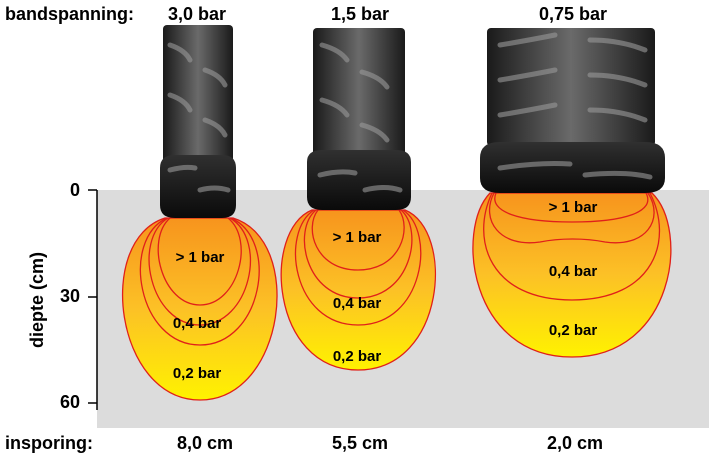 This screenshot has height=458, width=709. Describe the element at coordinates (70, 402) in the screenshot. I see `tick-label: 60` at that location.